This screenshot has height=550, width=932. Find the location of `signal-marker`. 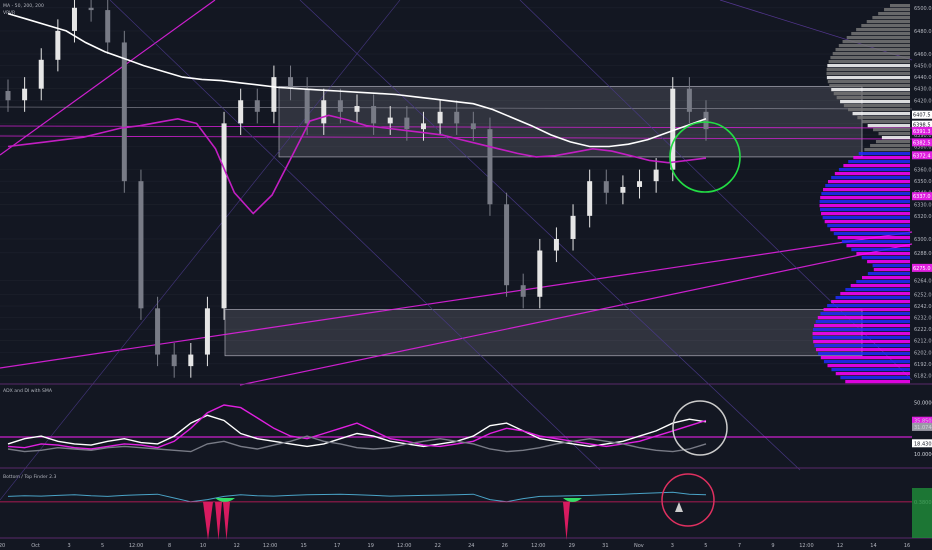

signal-marker is located at coordinates (679, 507).